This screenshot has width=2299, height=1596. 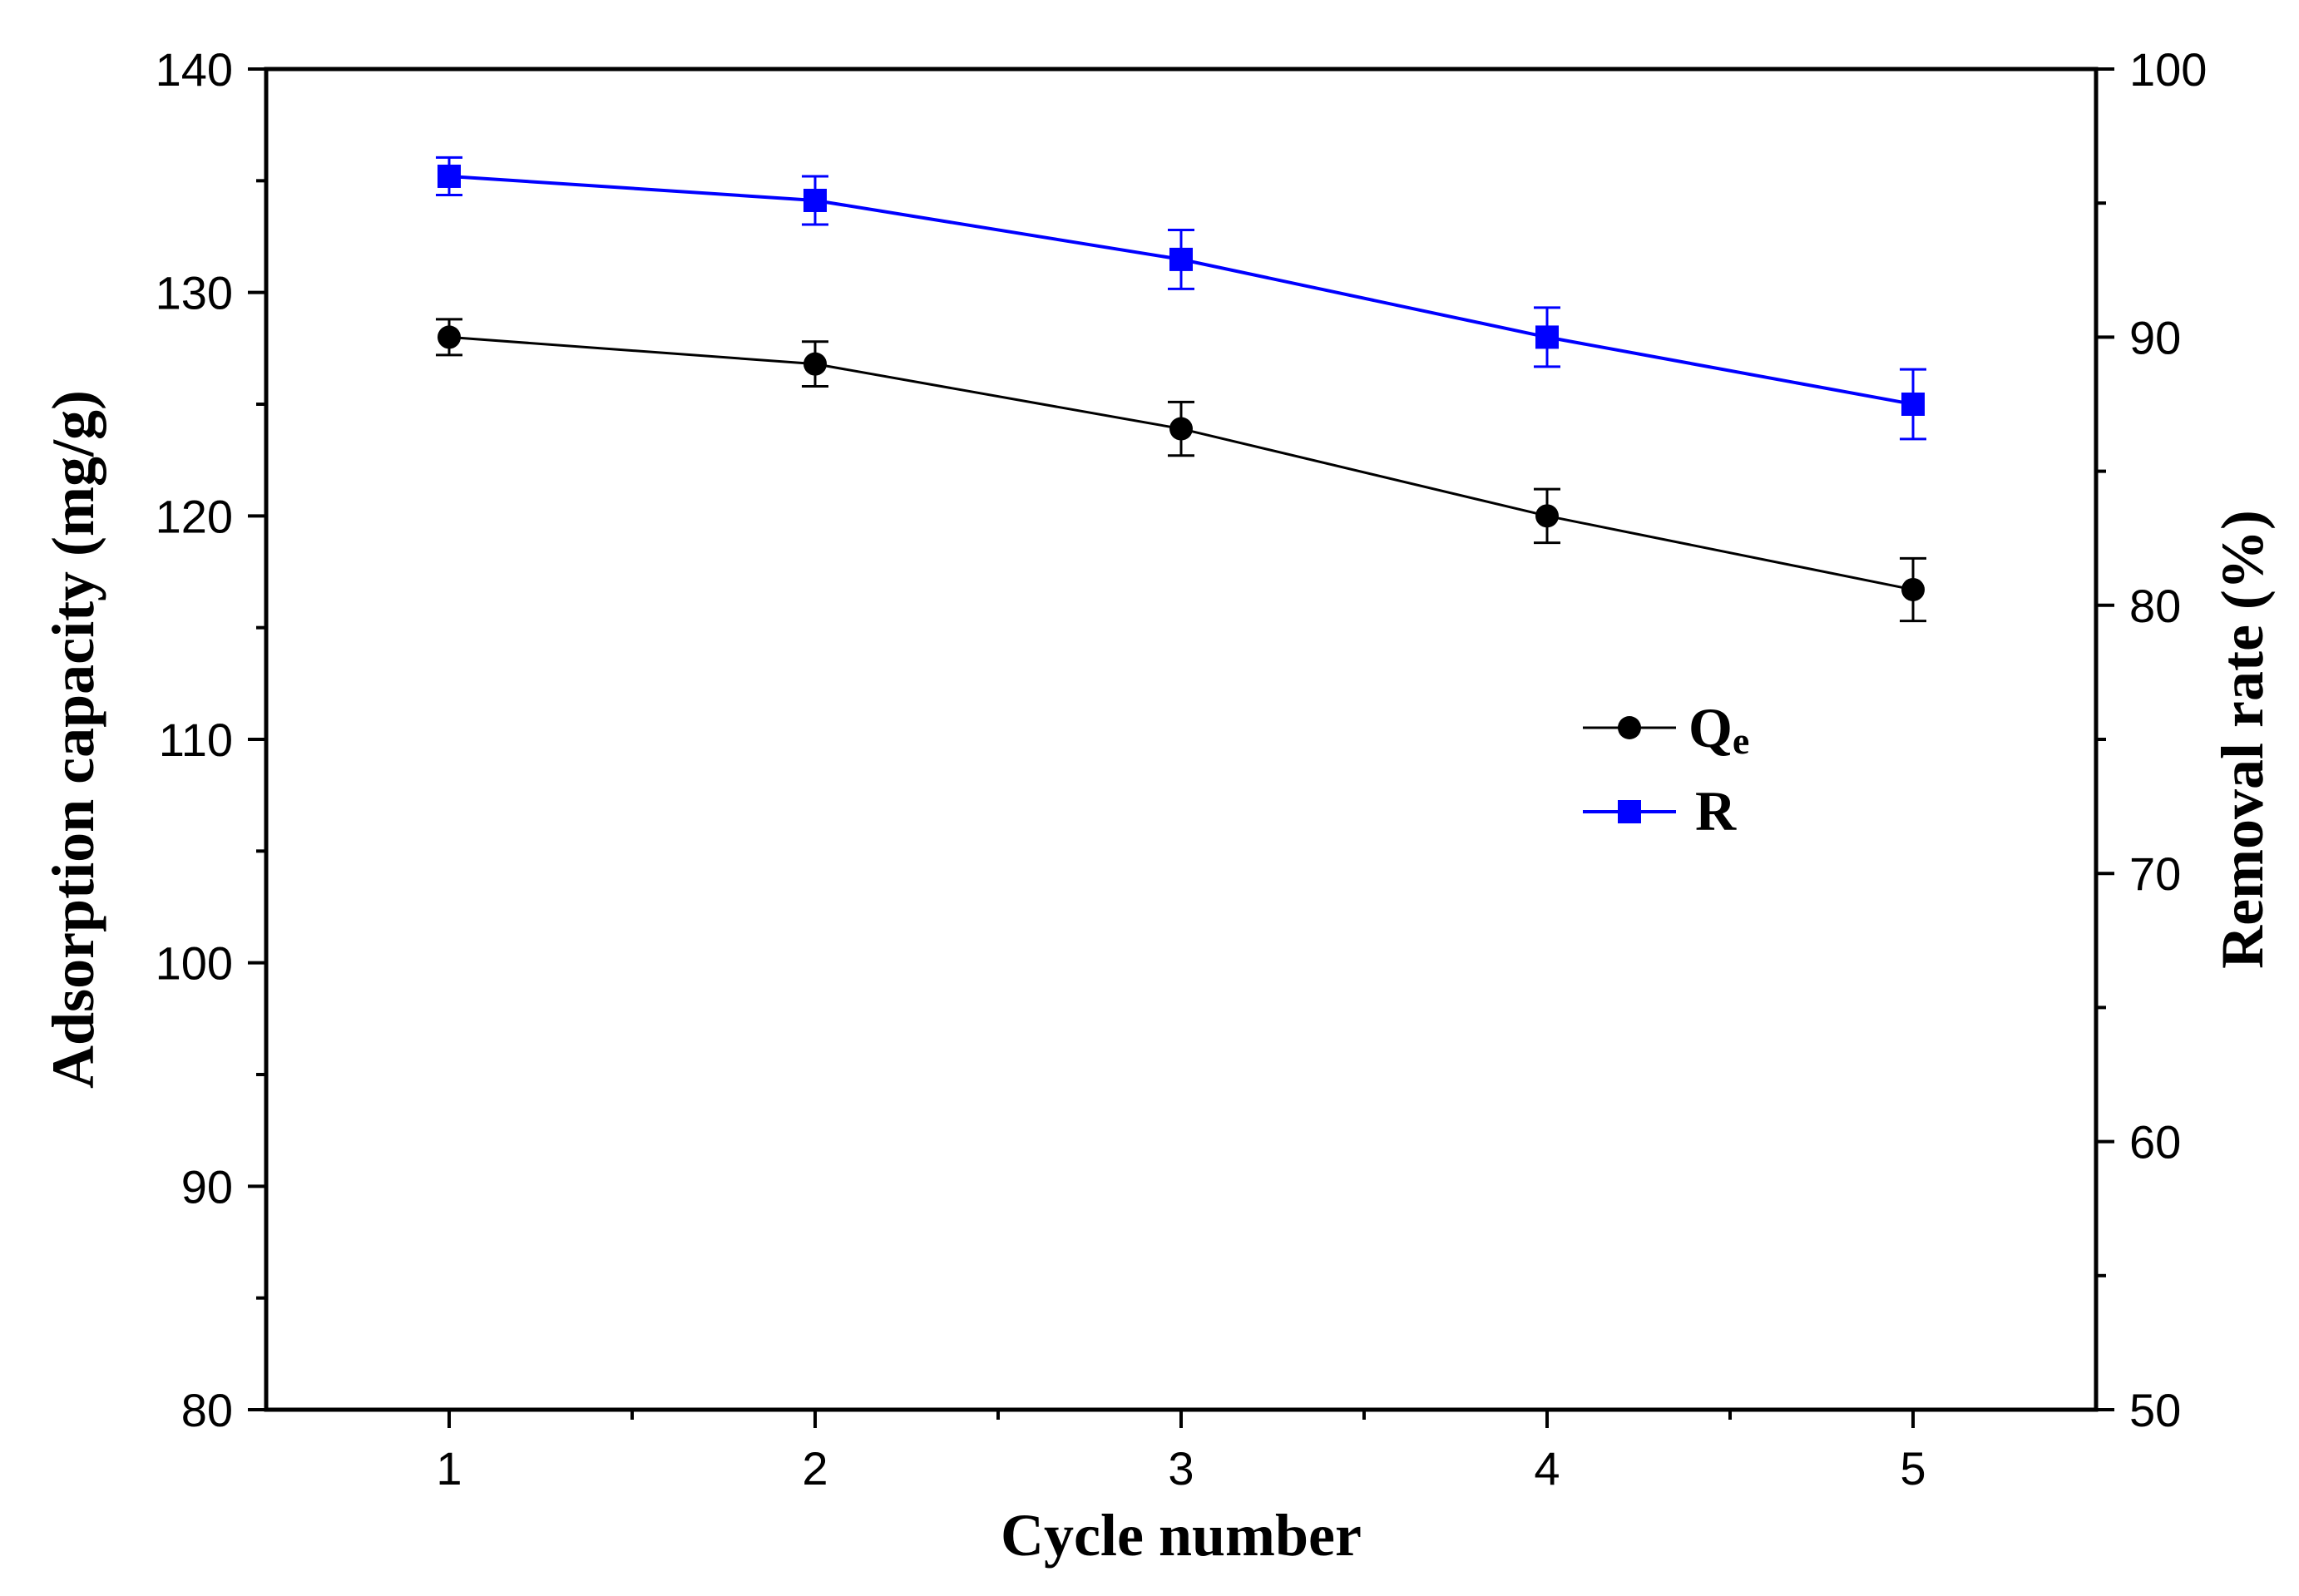 I want to click on y-right-tick-label-80: 80, so click(x=2155, y=606).